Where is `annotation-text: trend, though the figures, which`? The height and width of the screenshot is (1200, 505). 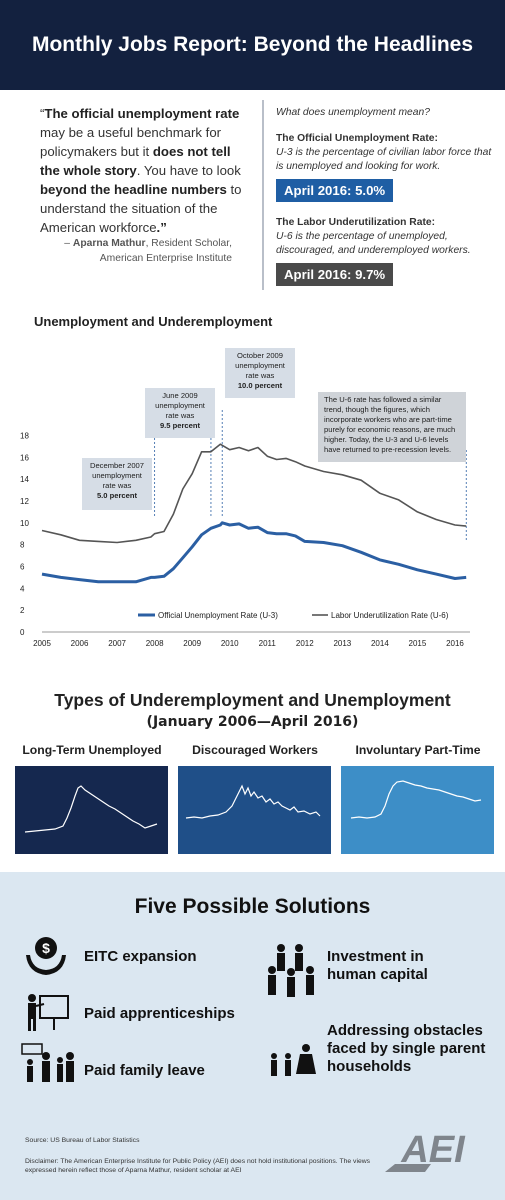 annotation-text: trend, though the figures, which is located at coordinates (377, 409).